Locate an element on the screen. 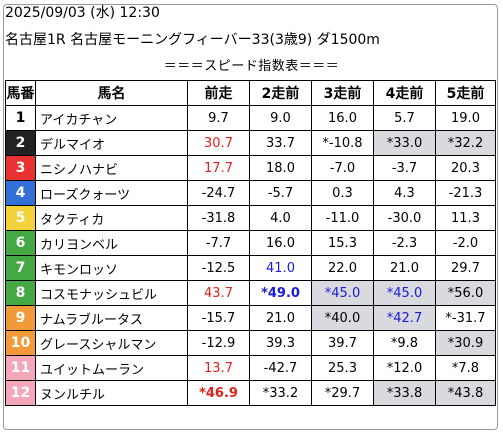  index-cell: *32.2 is located at coordinates (465, 143).